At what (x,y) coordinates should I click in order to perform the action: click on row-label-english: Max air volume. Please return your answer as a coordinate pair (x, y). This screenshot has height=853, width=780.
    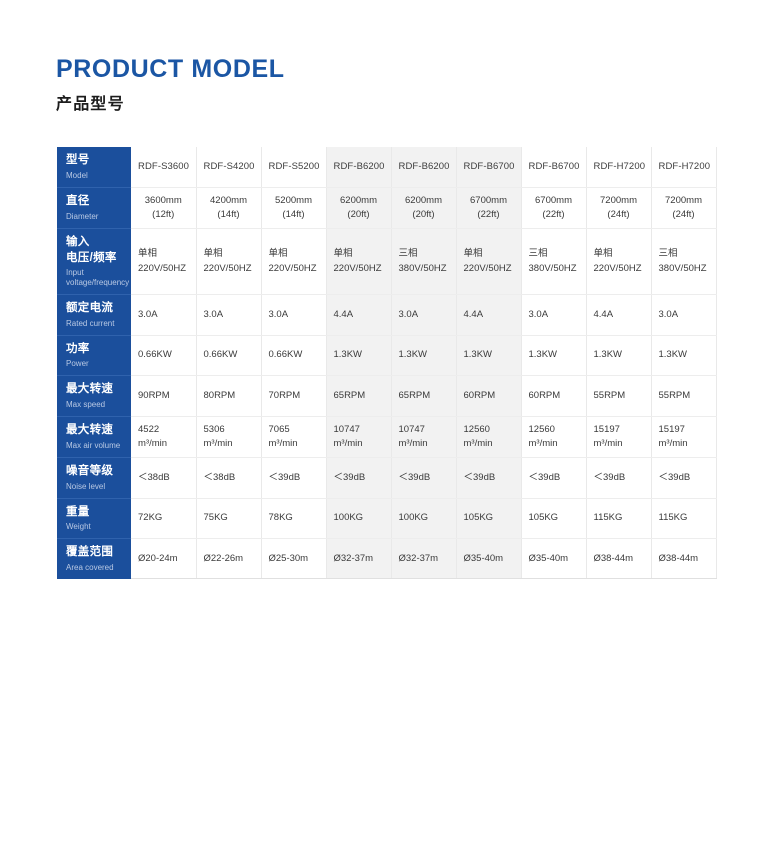
    Looking at the image, I should click on (93, 445).